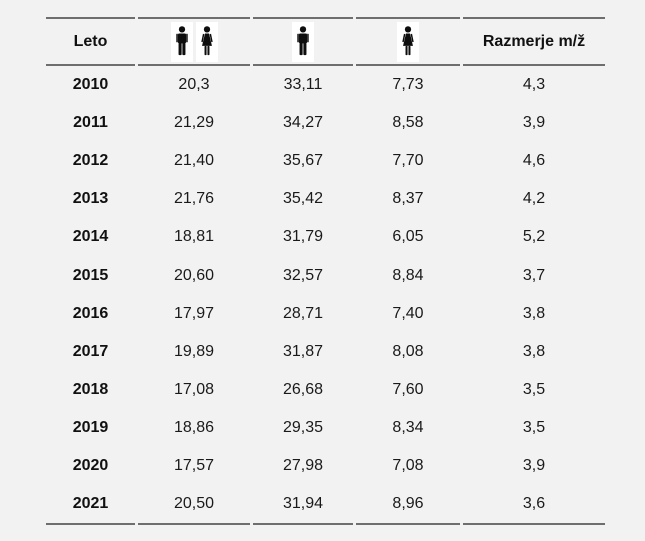 The image size is (645, 541). What do you see at coordinates (303, 427) in the screenshot?
I see `male-cell: 29,35` at bounding box center [303, 427].